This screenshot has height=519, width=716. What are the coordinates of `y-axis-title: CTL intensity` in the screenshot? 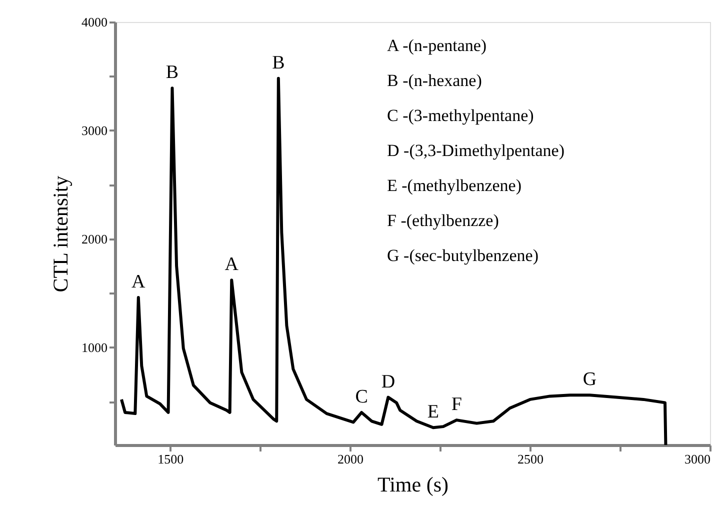 It's located at (60, 233).